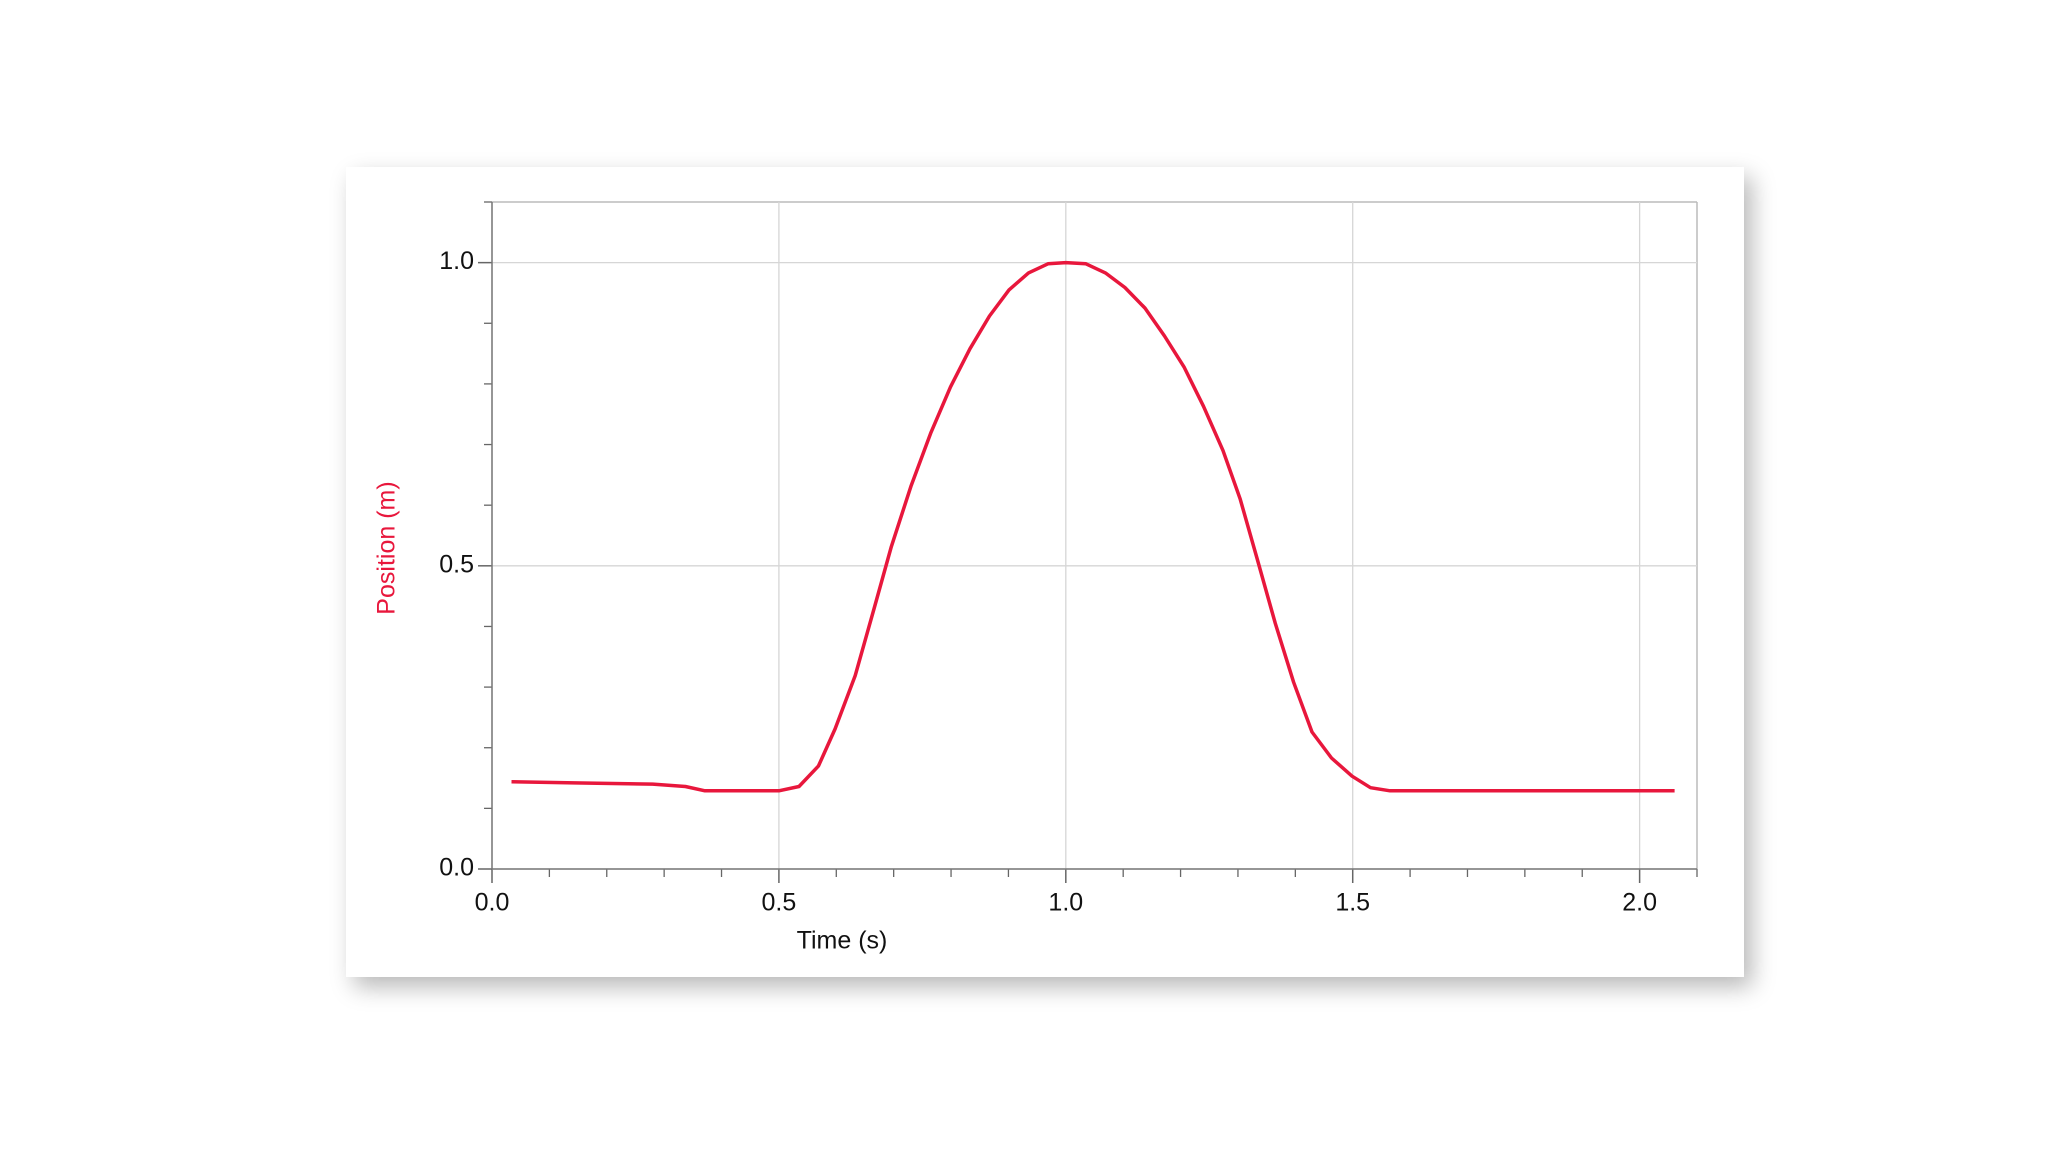 Image resolution: width=2048 pixels, height=1152 pixels. What do you see at coordinates (492, 903) in the screenshot?
I see `x-tick-label: 0.0` at bounding box center [492, 903].